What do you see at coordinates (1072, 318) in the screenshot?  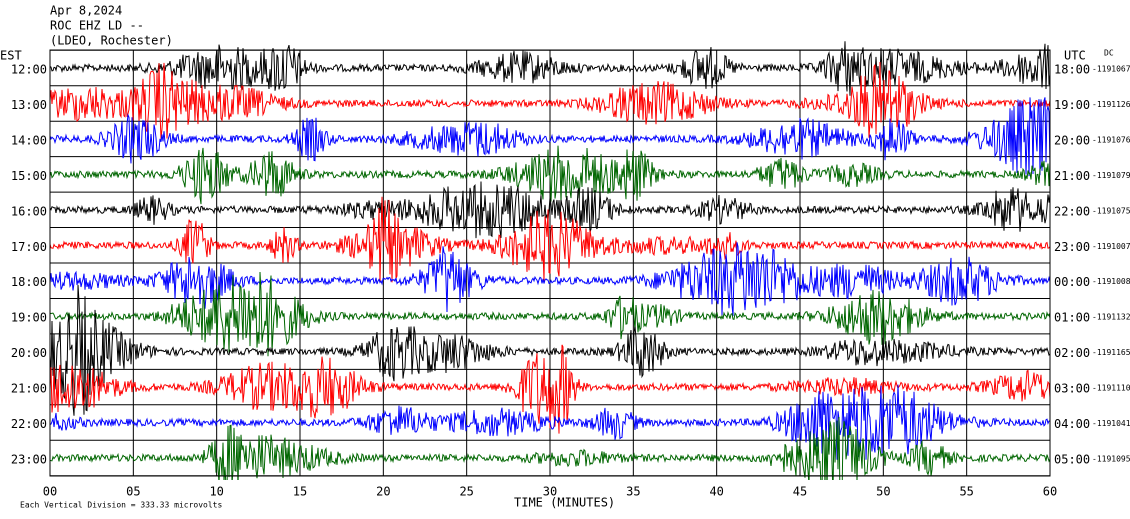 I see `utc-label: 01:00` at bounding box center [1072, 318].